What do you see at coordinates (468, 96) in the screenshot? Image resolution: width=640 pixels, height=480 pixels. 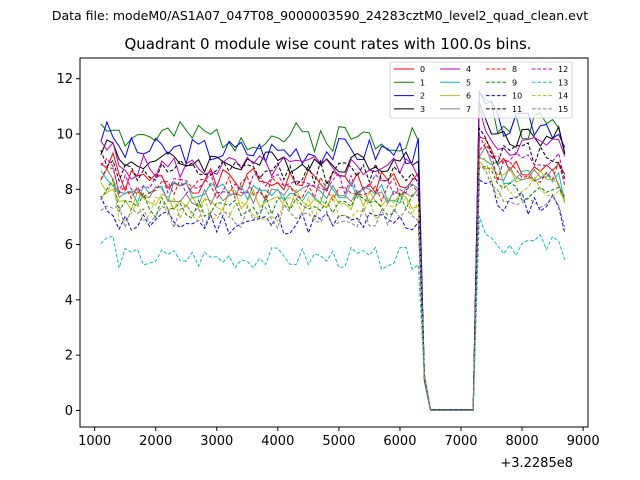 I see `legend-label-6: 6` at bounding box center [468, 96].